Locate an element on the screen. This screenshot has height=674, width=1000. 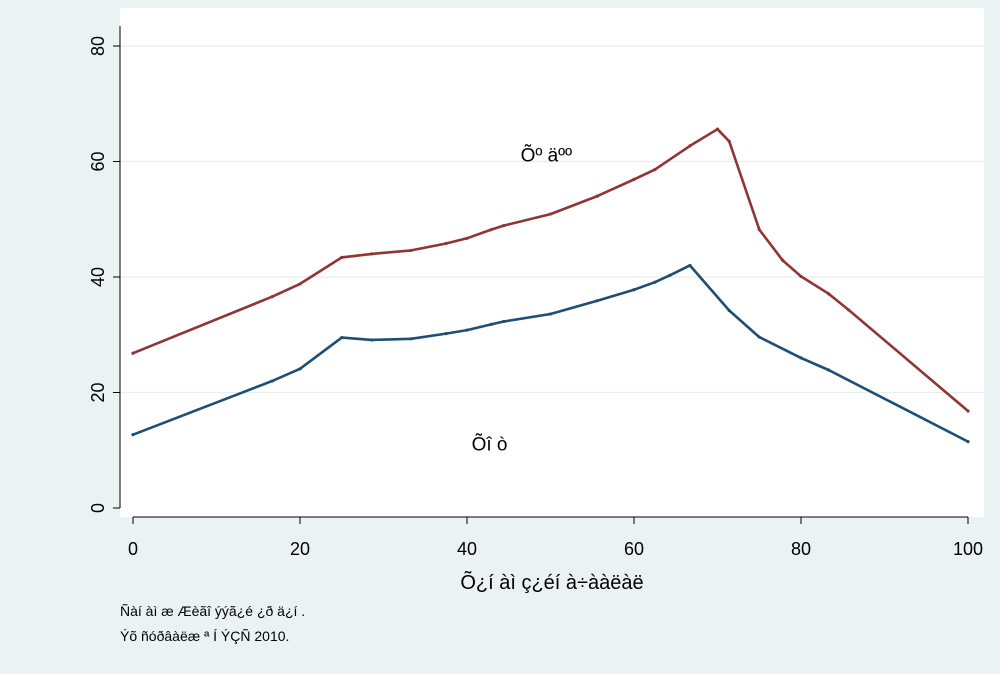
note-line-2: Ýõ ñóðâàëæ ª Í ÝÇÑ 2010. is located at coordinates (204, 636).